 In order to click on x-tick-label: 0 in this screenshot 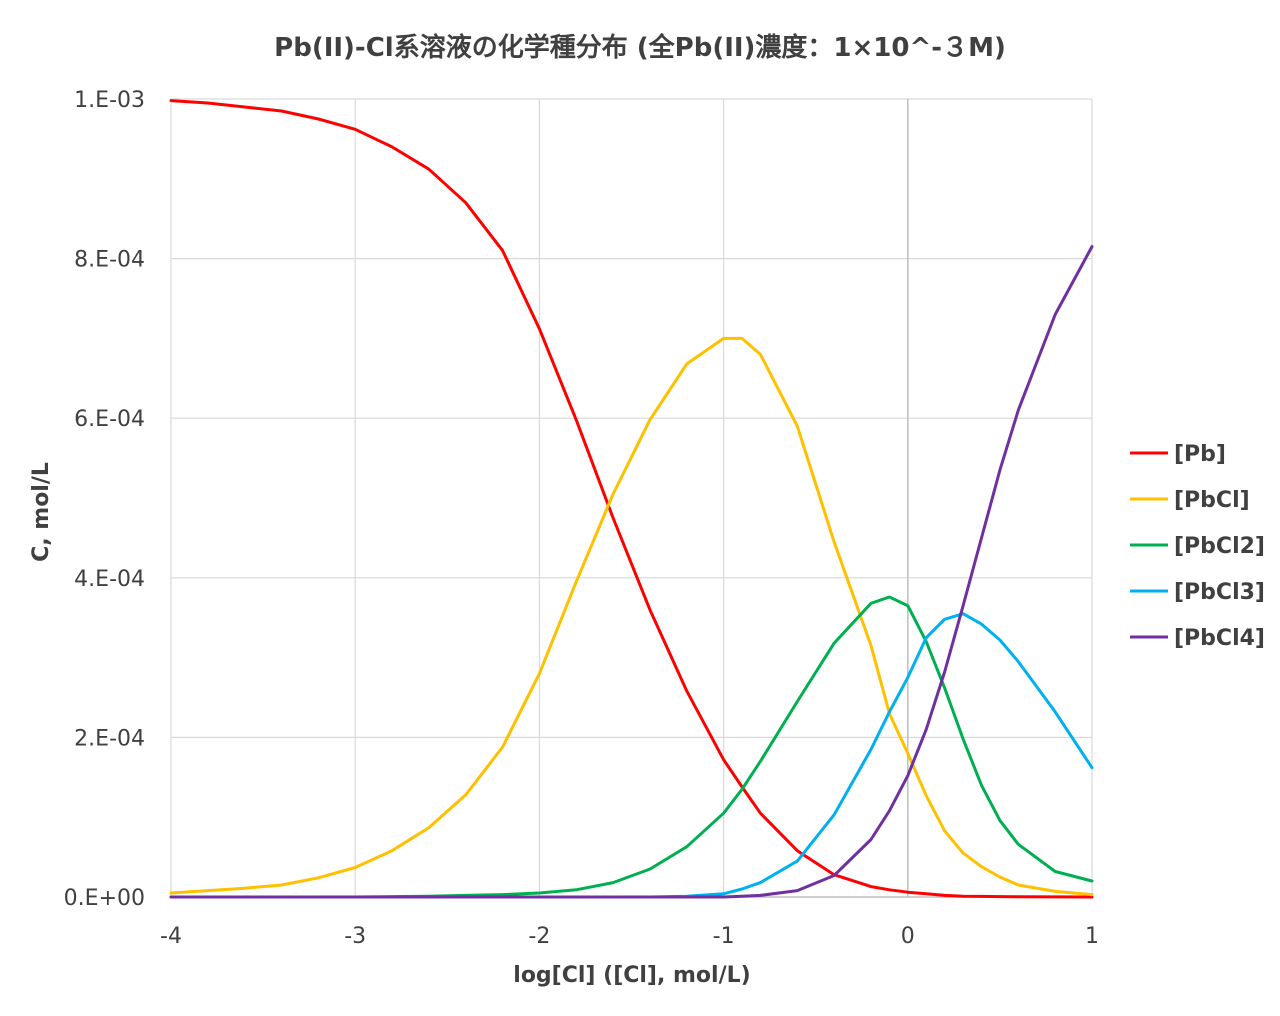, I will do `click(908, 936)`.